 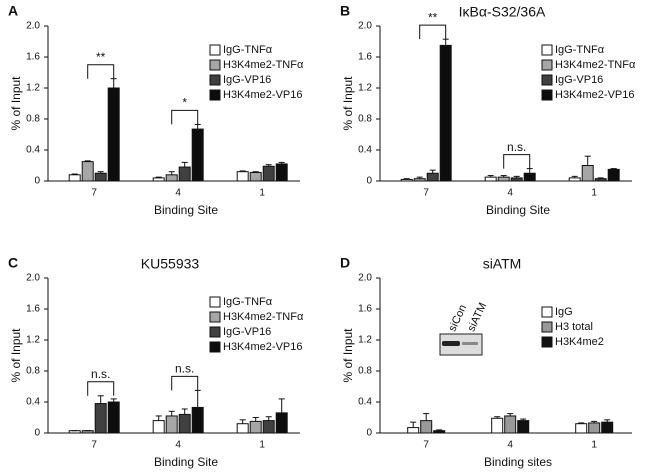 I want to click on x-axis-label: Binding Site, so click(x=518, y=210).